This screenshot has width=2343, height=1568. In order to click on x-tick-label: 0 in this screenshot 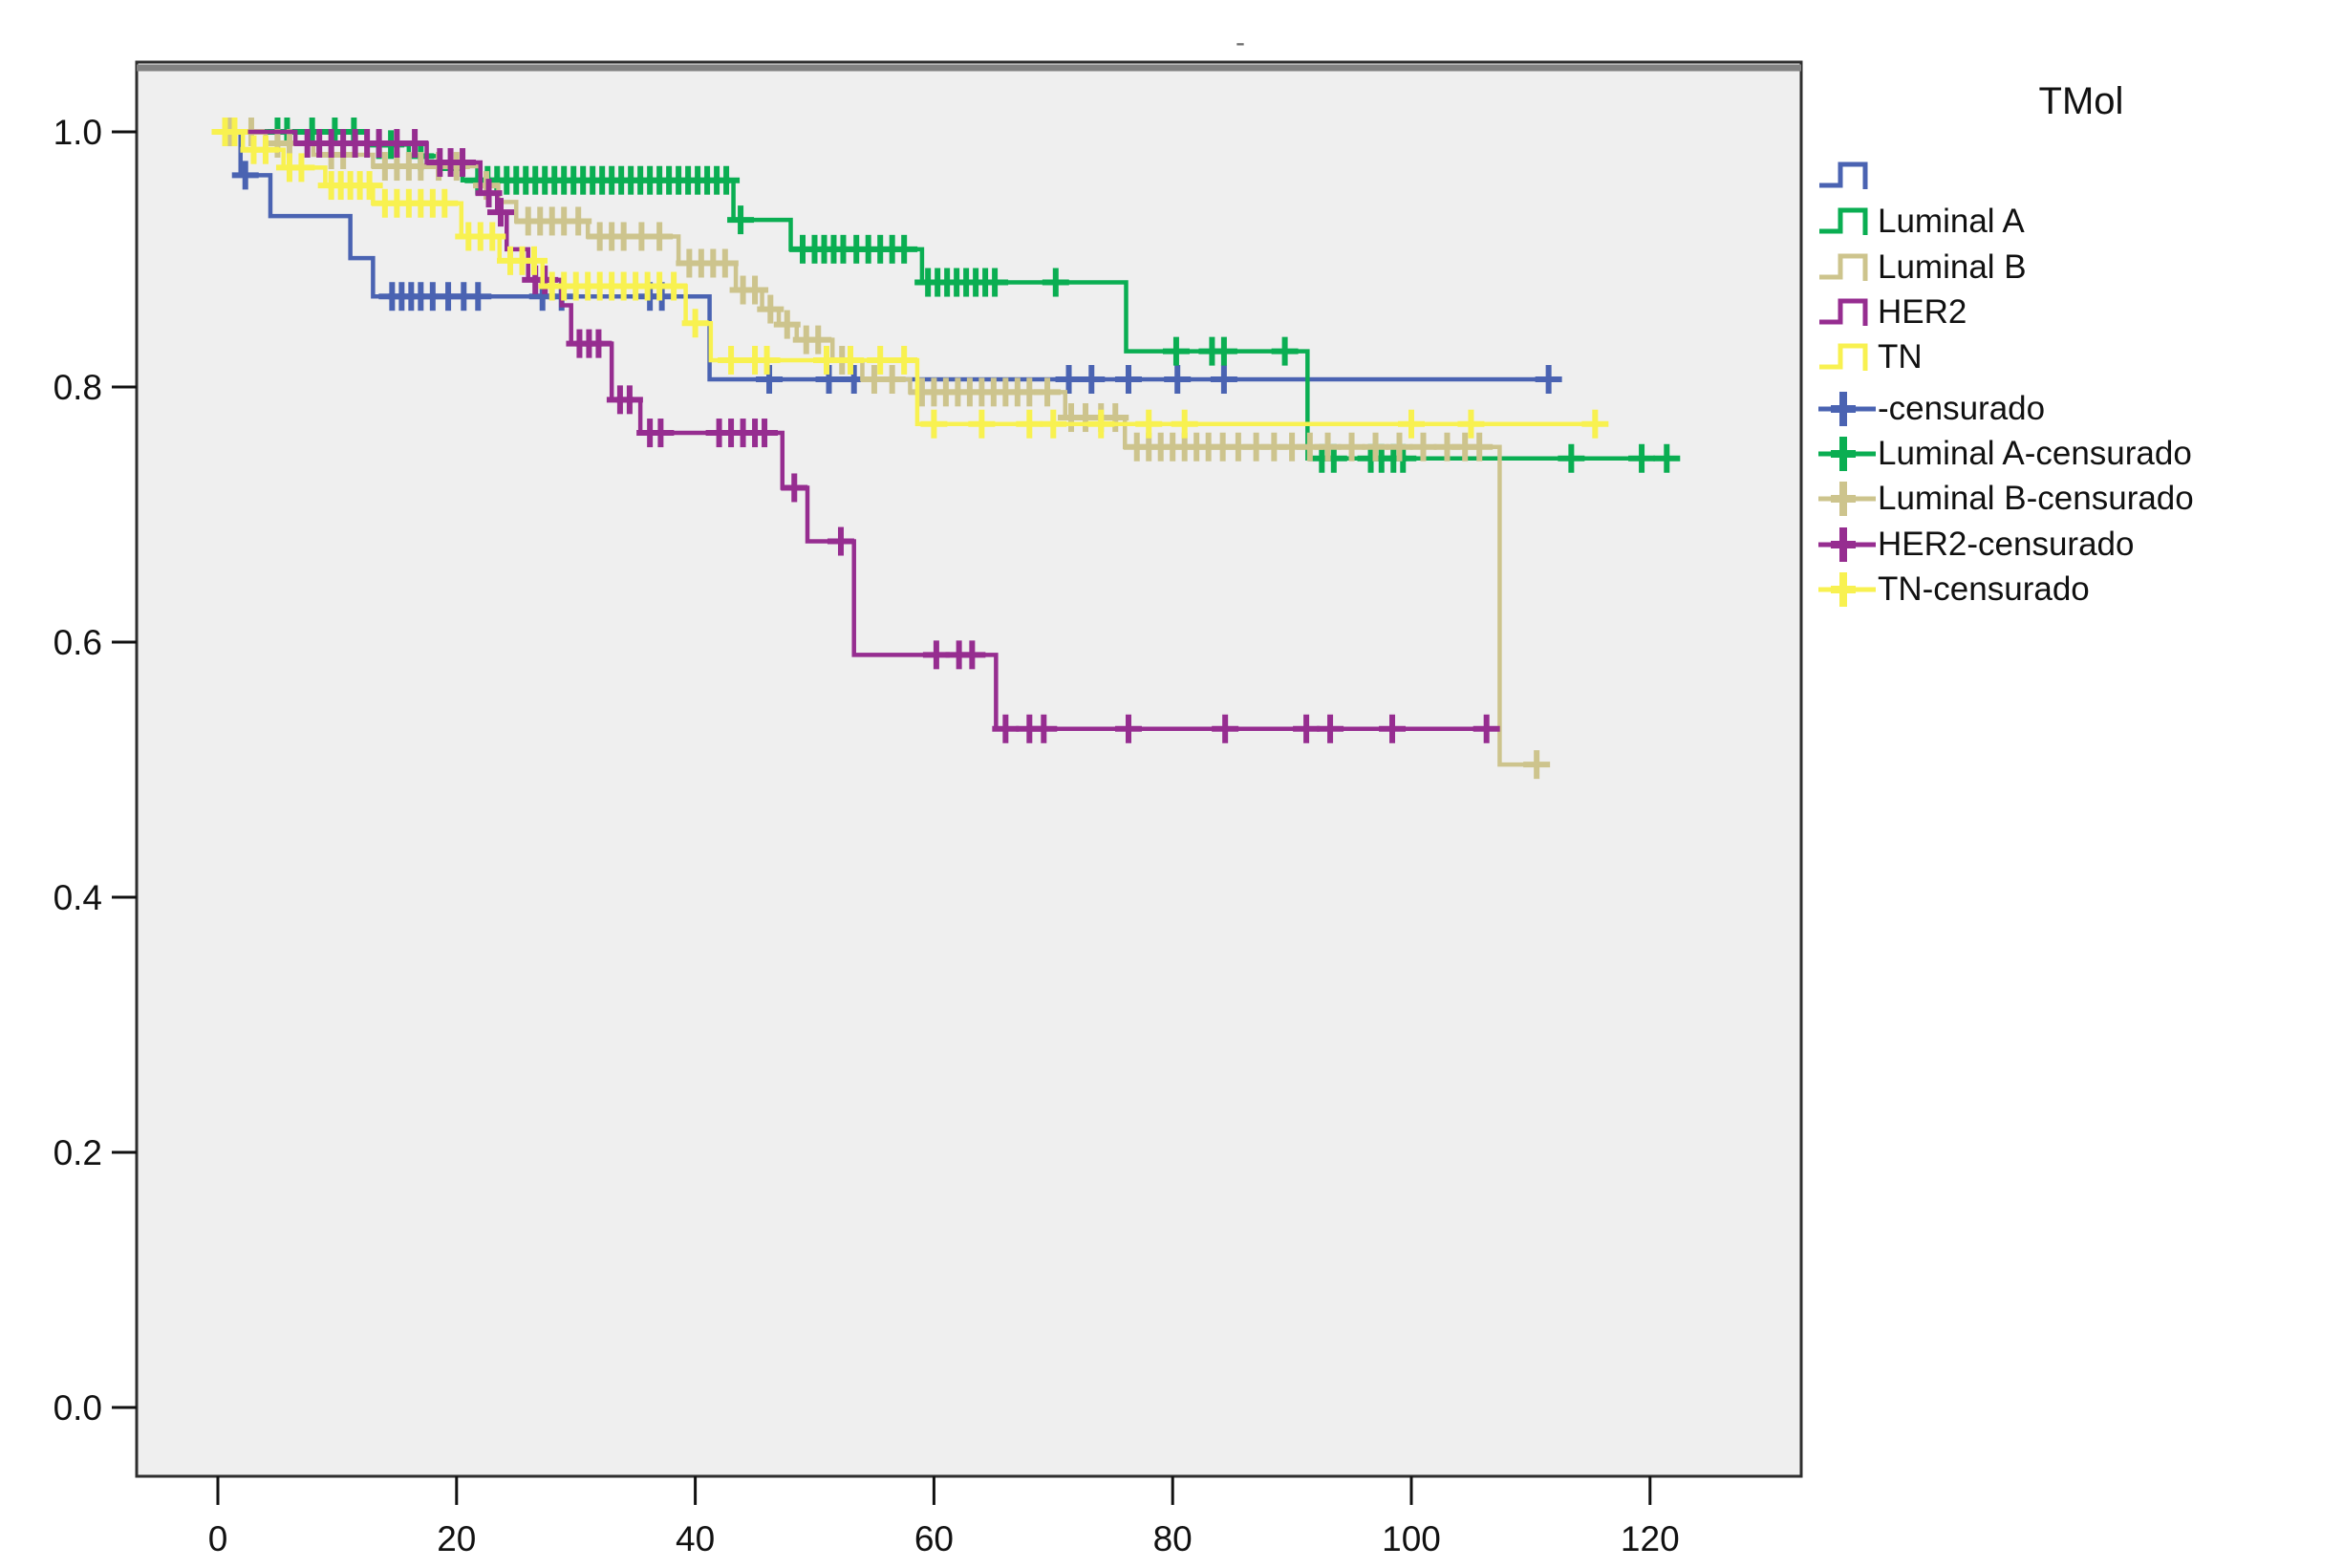, I will do `click(218, 1538)`.